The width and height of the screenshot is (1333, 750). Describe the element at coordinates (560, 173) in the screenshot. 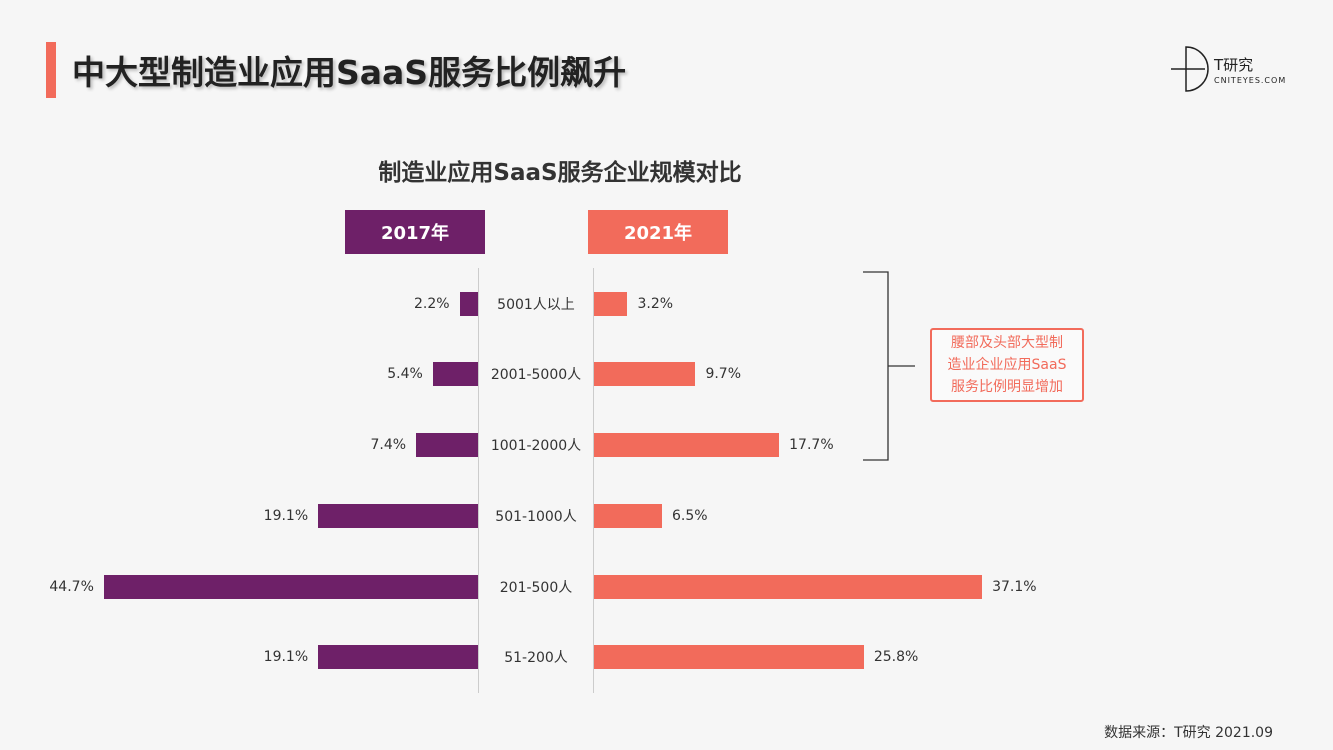

I see `chart-title: 制造业应用SaaS服务企业规模对比` at that location.